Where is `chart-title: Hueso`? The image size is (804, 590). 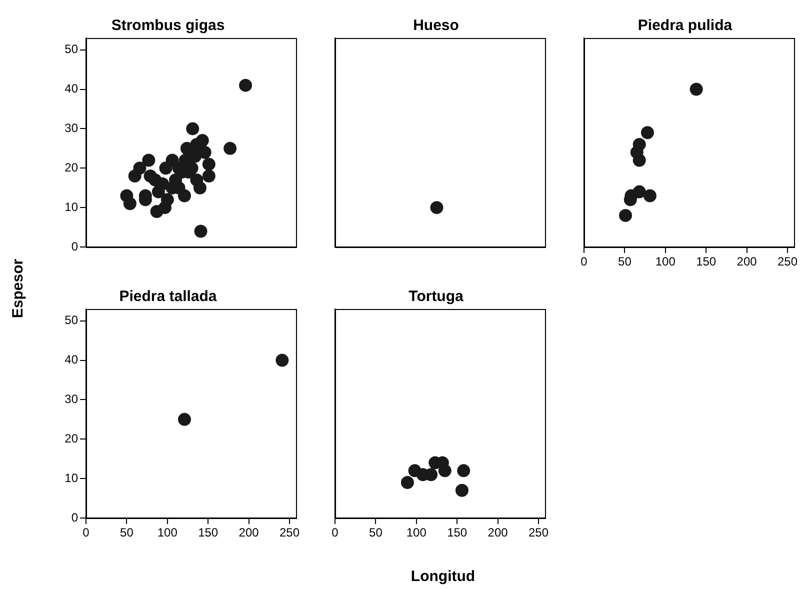
chart-title: Hueso is located at coordinates (436, 25).